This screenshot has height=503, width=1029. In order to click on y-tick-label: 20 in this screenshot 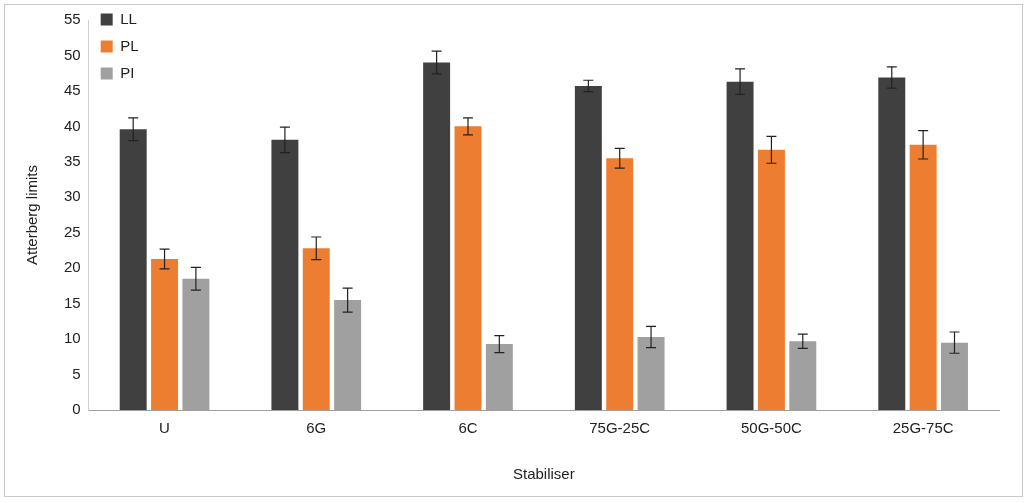, I will do `click(72, 267)`.